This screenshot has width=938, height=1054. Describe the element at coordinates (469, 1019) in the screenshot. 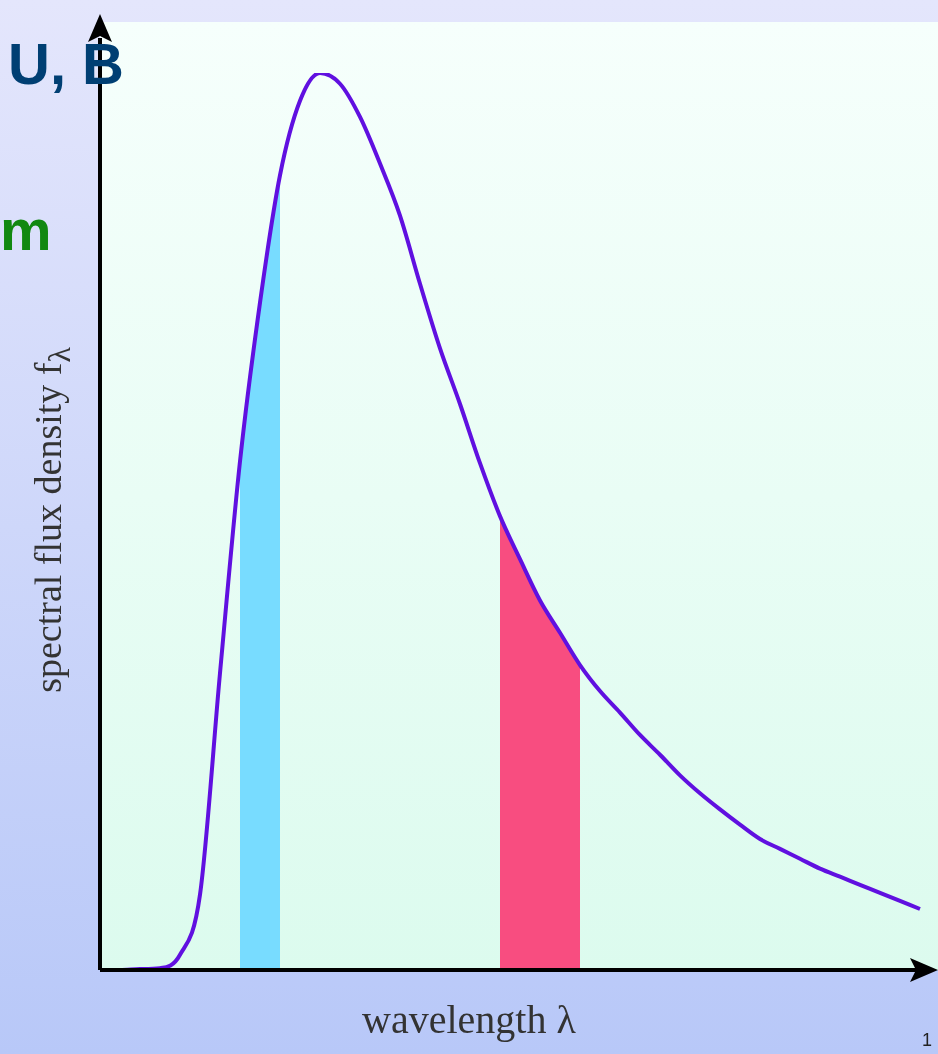

I see `x-axis-title: wavelength λ` at that location.